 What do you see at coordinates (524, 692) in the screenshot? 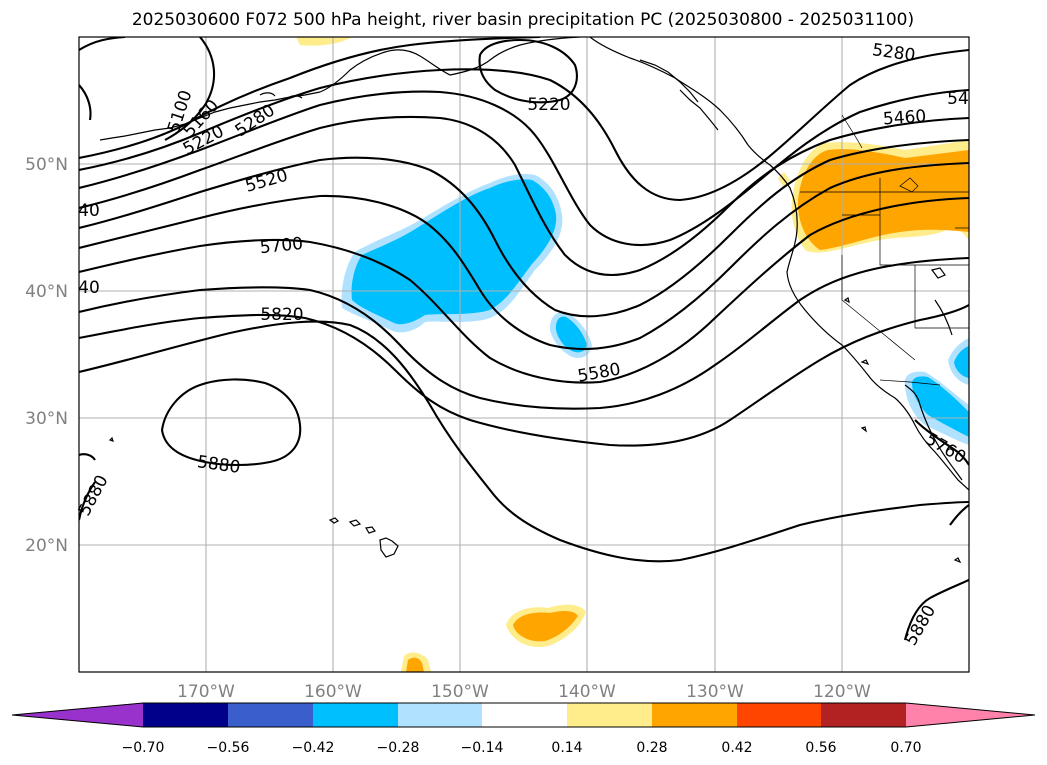
I see `longitude-labels: 170°W 160°W 150°W 140°W 130°W 120°W` at bounding box center [524, 692].